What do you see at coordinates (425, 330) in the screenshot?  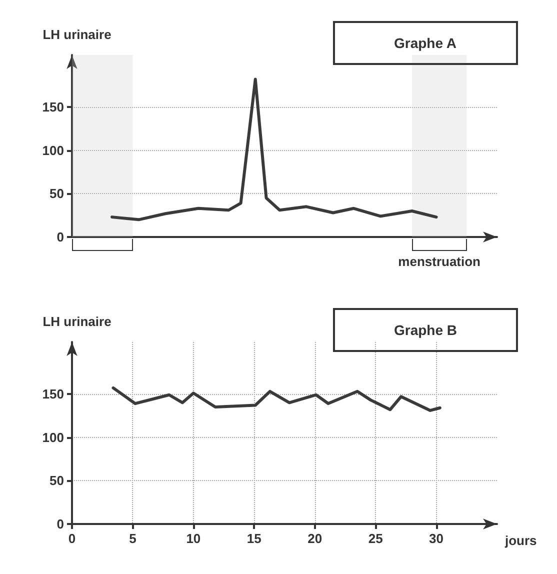 I see `chart-title: Graphe B` at bounding box center [425, 330].